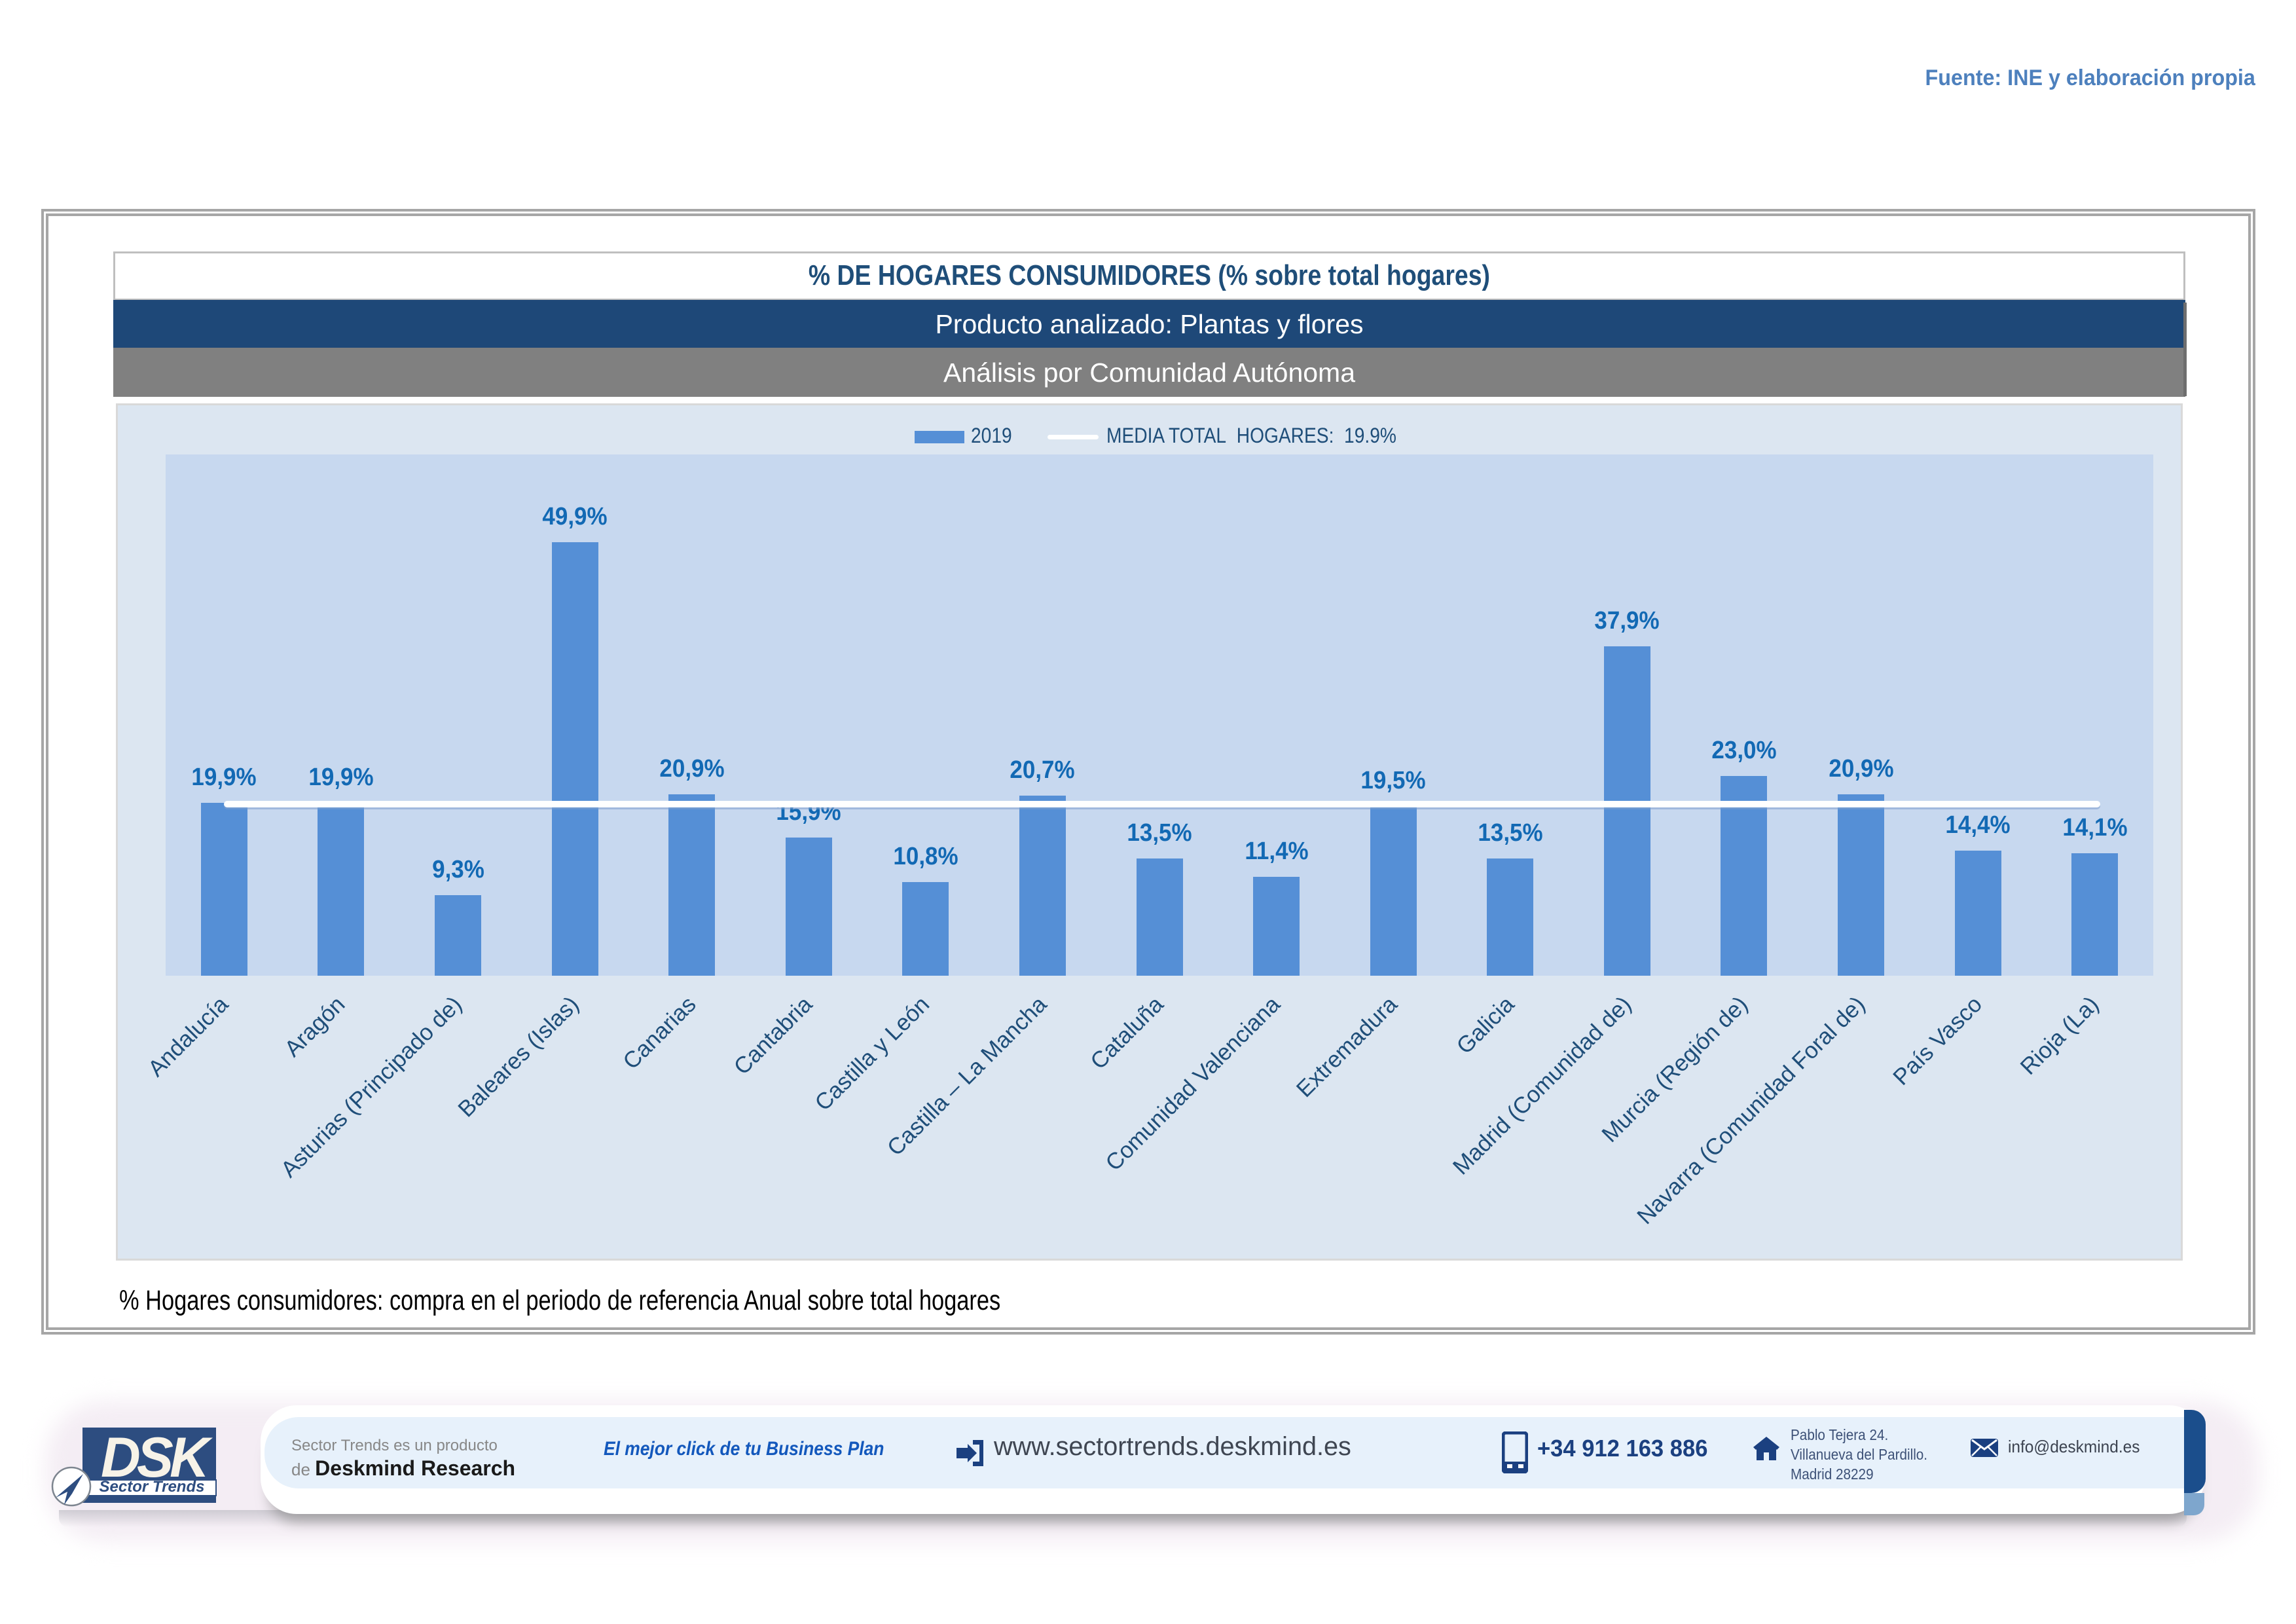 This screenshot has width=2296, height=1624. What do you see at coordinates (157, 1457) in the screenshot?
I see `svg-text: DSK` at bounding box center [157, 1457].